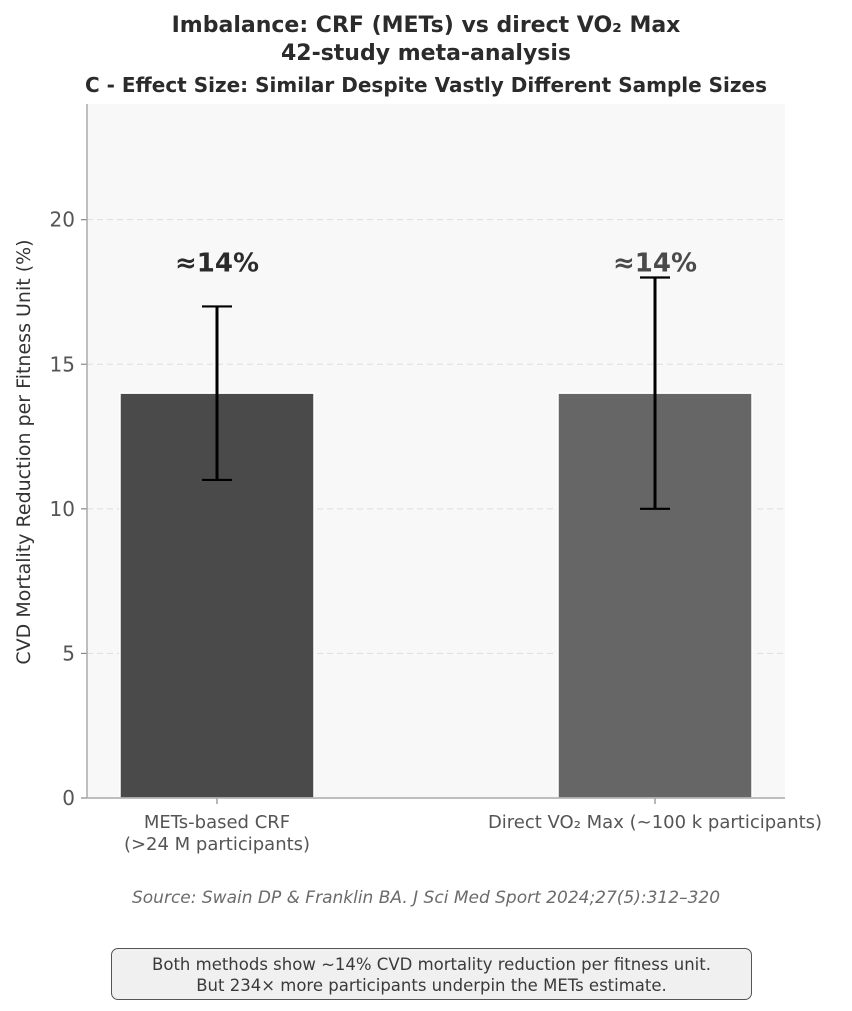 Image resolution: width=852 pixels, height=1011 pixels. Describe the element at coordinates (426, 25) in the screenshot. I see `chart-title: Imbalance: CRF (METs) vs direct VO₂ Max` at that location.